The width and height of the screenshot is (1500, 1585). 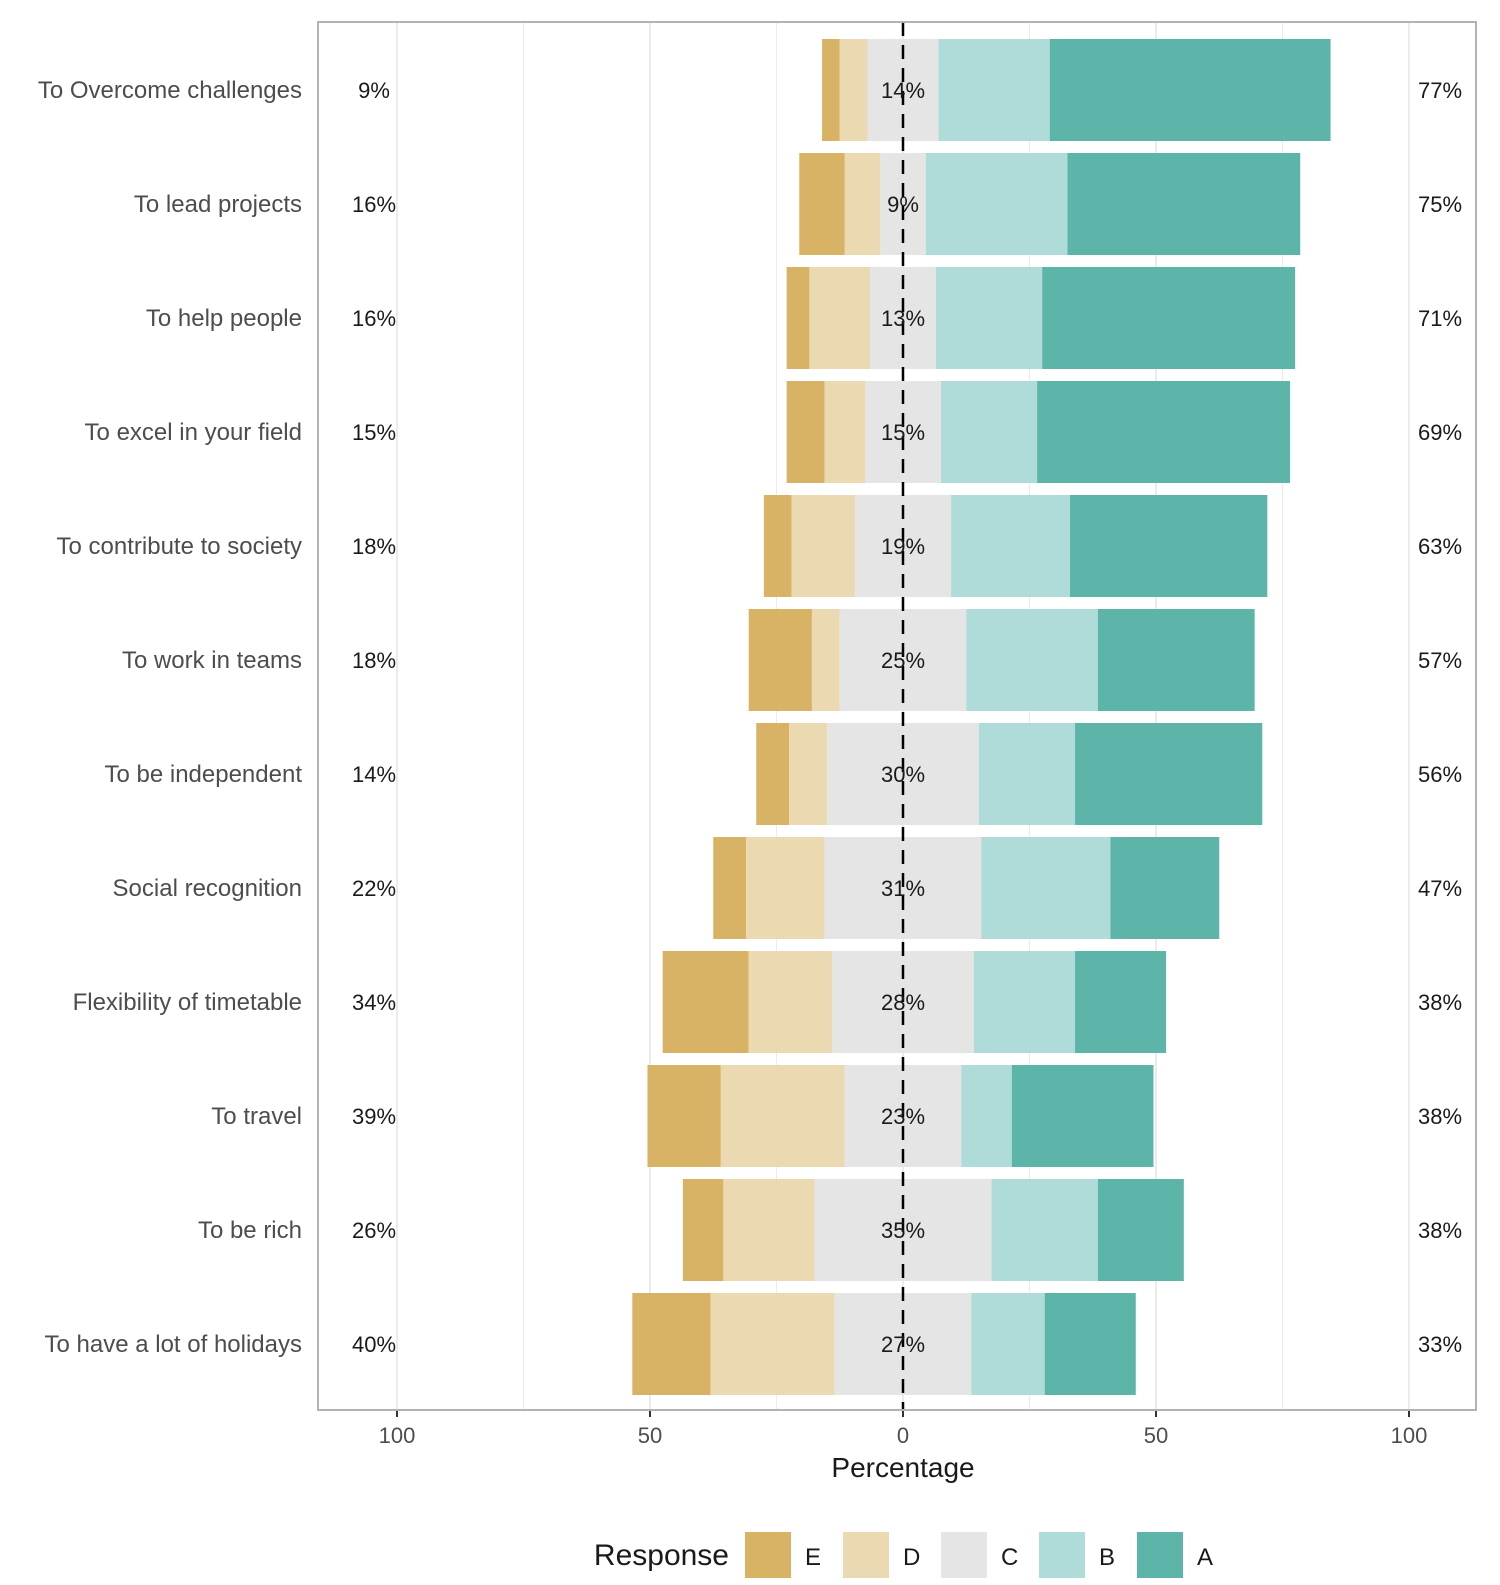 I want to click on category-label: To be rich, so click(x=250, y=1230).